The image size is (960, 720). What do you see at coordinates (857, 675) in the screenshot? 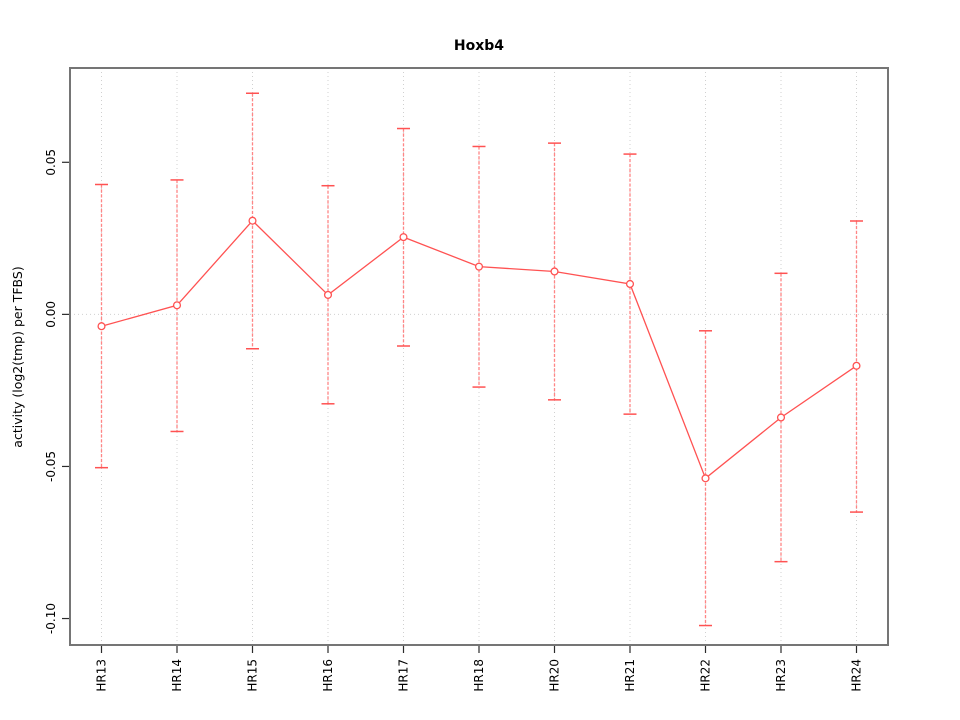
I see `x-tick-label: HR24` at bounding box center [857, 675].